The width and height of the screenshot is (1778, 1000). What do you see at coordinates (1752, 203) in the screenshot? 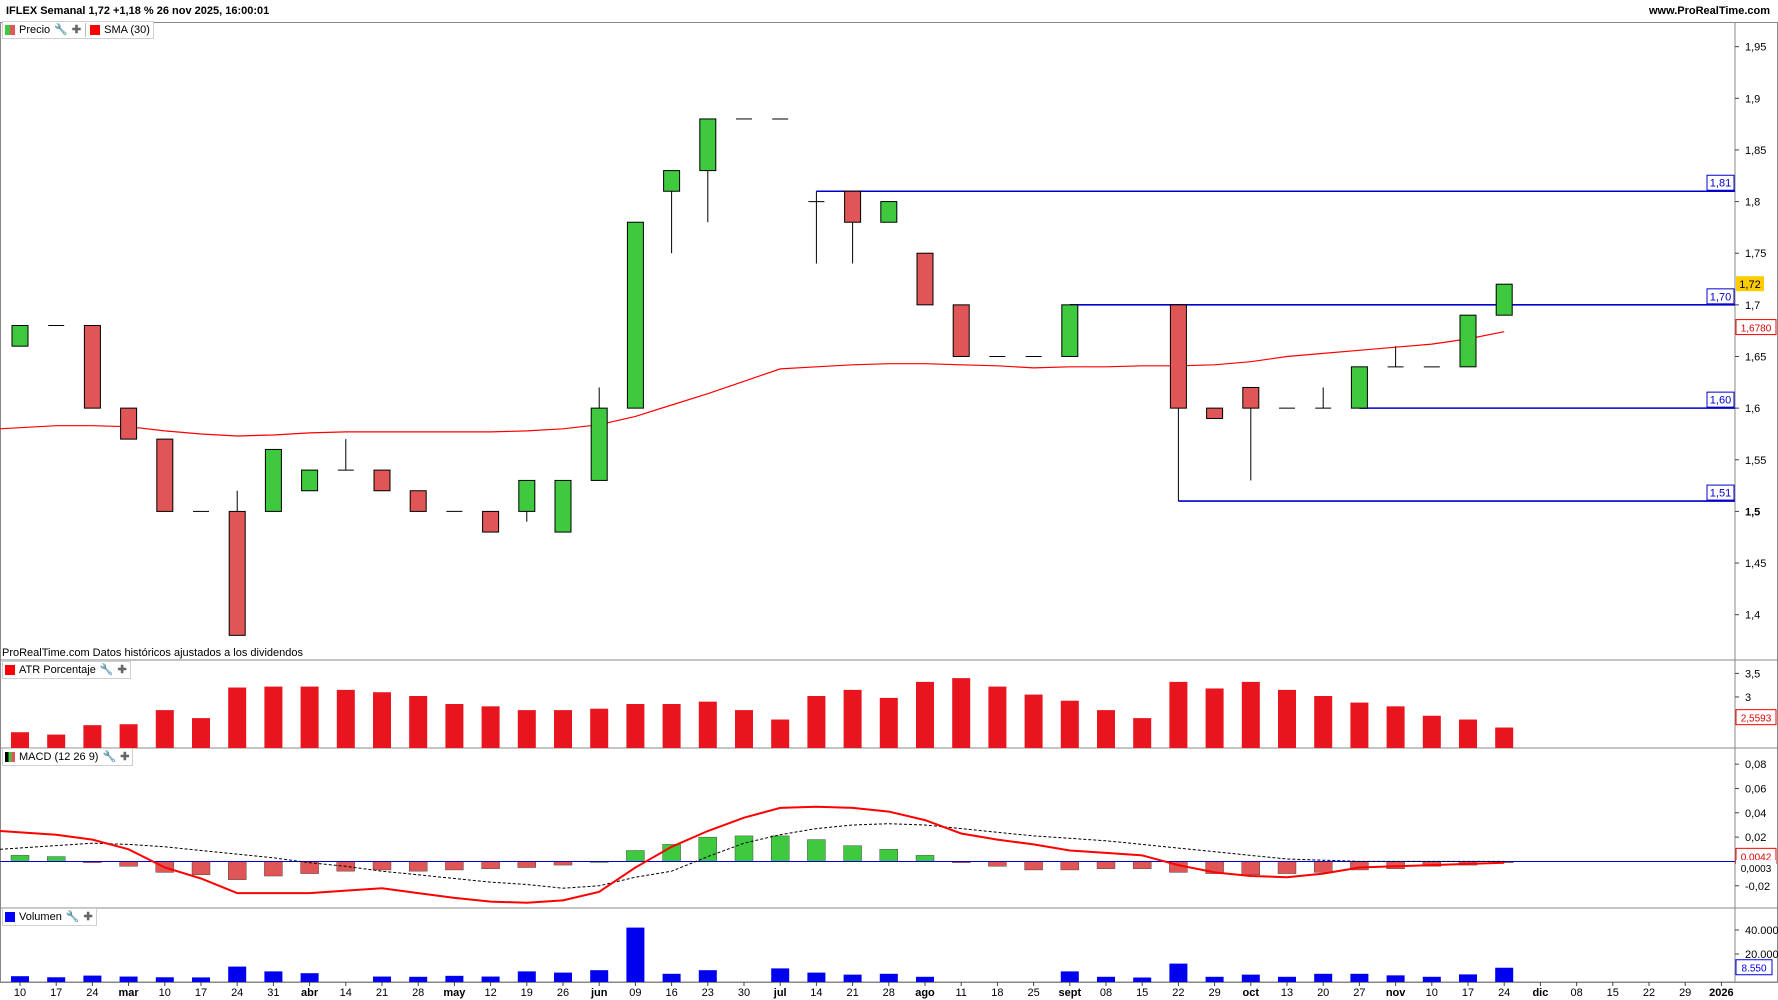
I see `price-tick-label: 1,8` at bounding box center [1752, 203].